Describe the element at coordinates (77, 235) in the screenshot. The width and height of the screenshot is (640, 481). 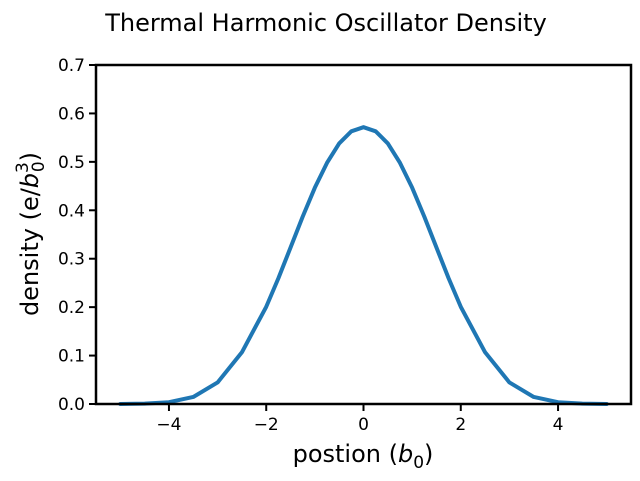
I see `y-axis: 0.0 0.1 0.2 0.3 0.4 0.5 0.6 0.7` at that location.